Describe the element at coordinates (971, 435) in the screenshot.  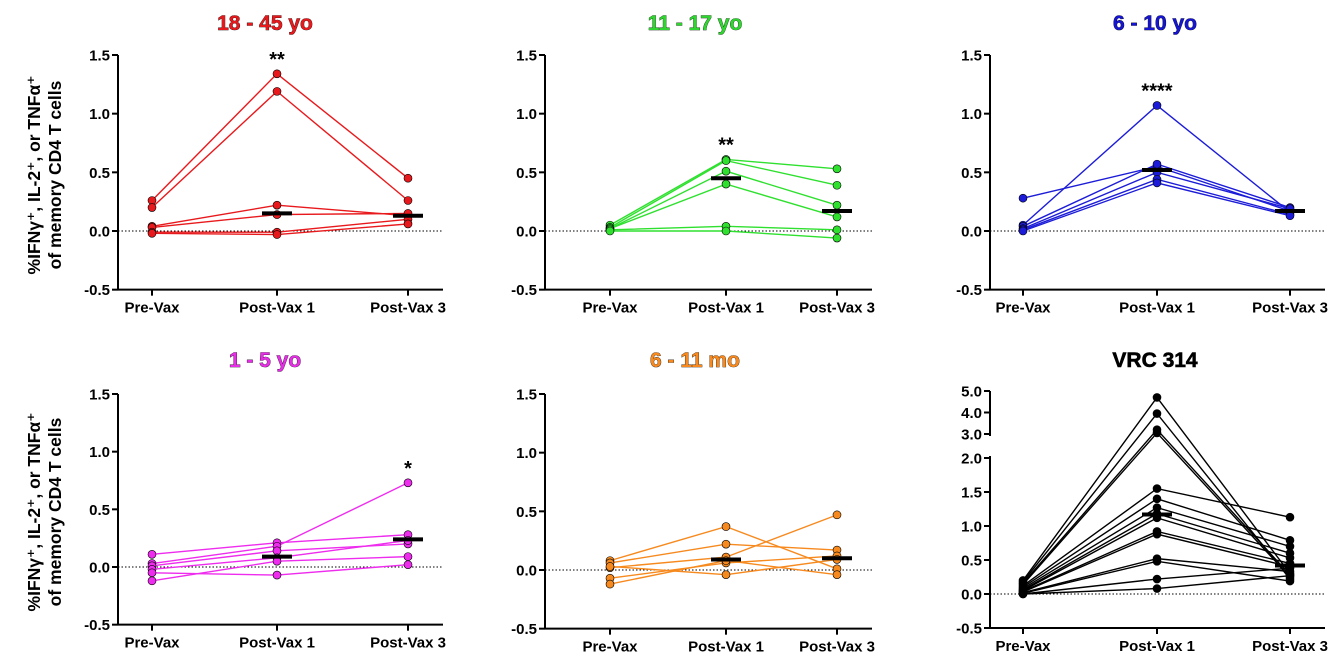
I see `y-tick-label: 3.0` at that location.